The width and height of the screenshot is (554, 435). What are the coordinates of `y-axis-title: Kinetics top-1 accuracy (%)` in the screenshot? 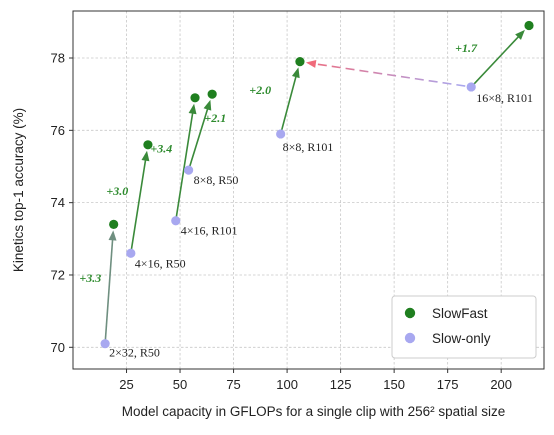 It's located at (18, 190).